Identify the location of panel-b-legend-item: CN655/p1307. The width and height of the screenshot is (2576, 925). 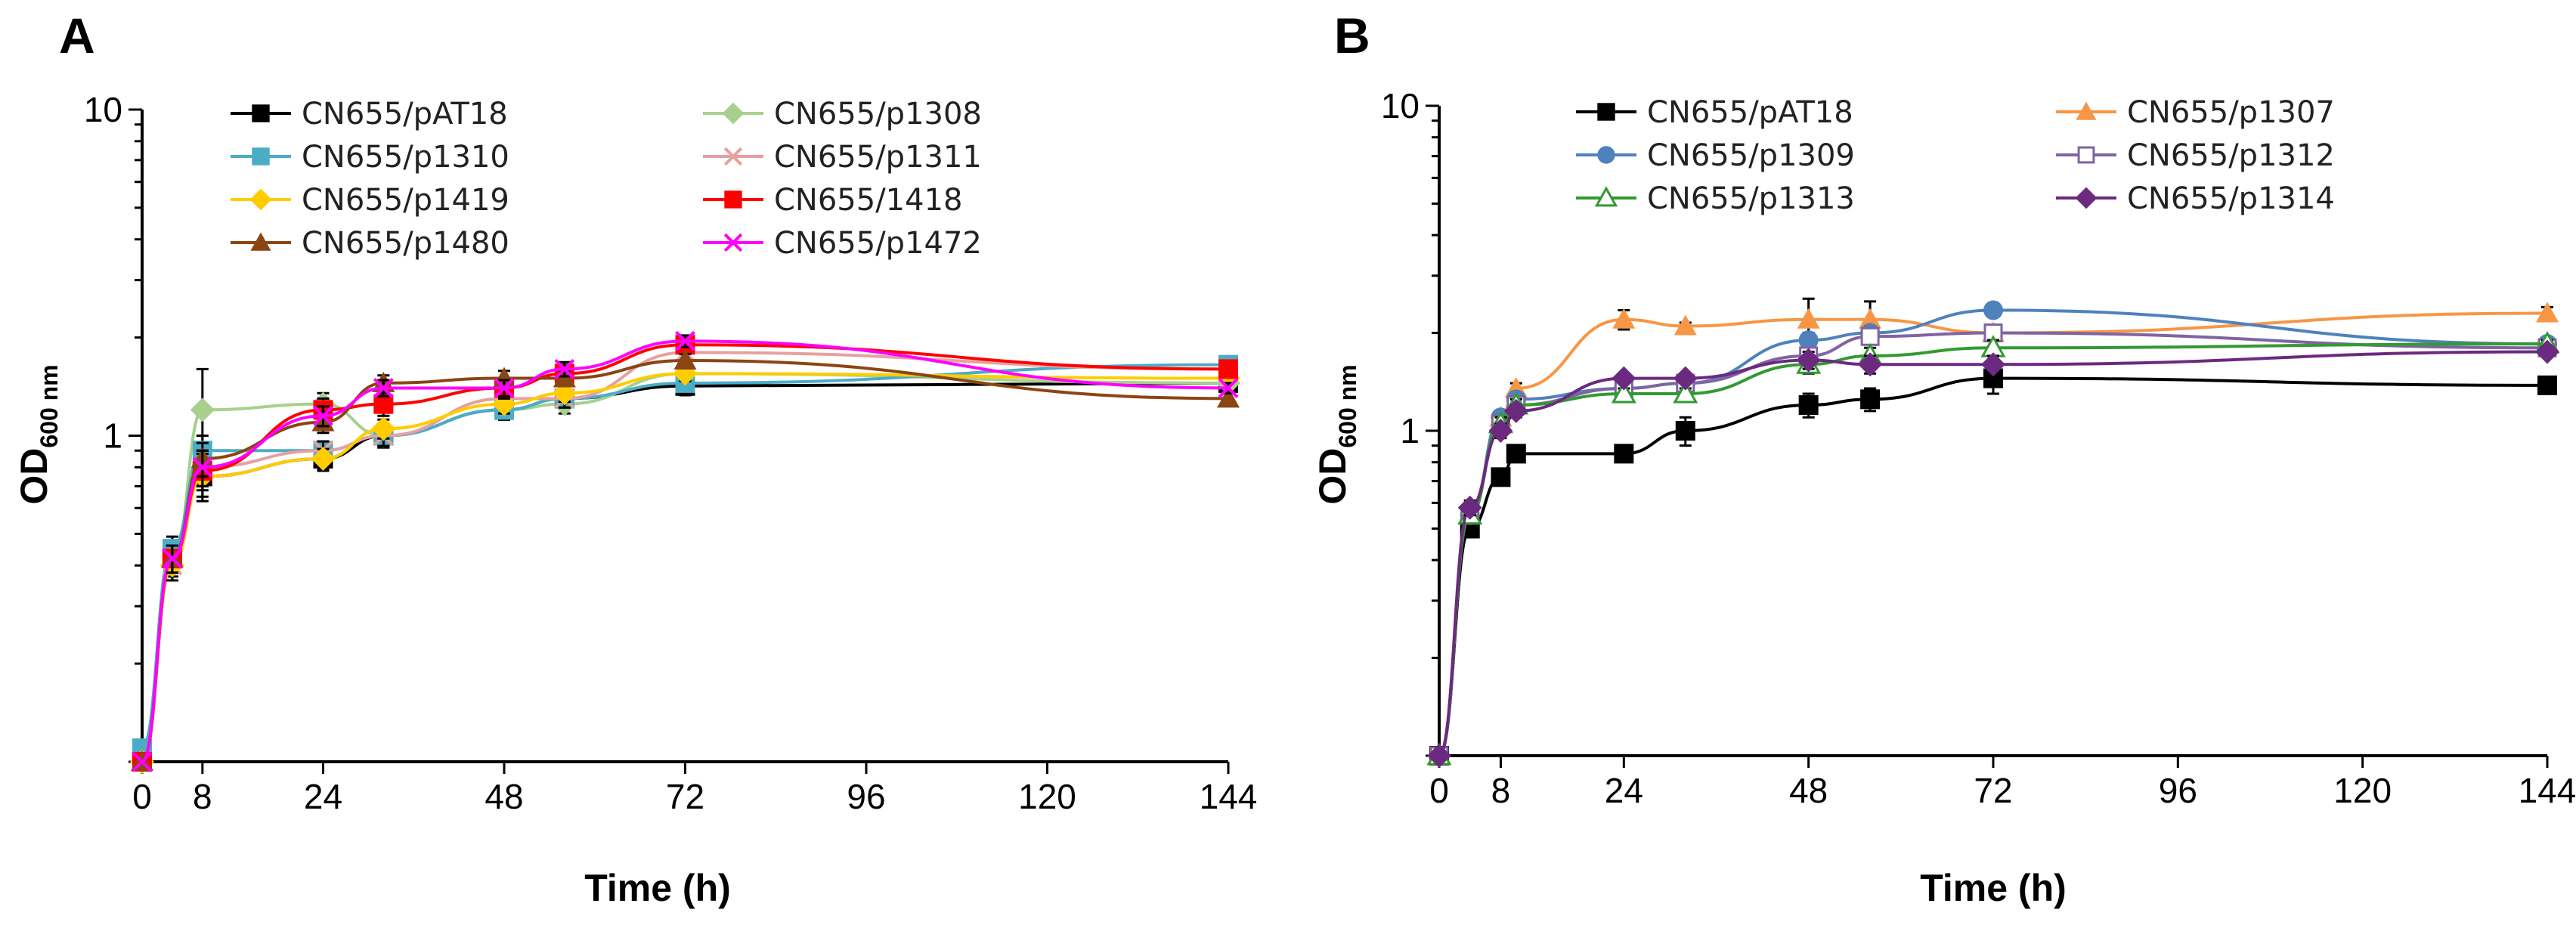
(2195, 112).